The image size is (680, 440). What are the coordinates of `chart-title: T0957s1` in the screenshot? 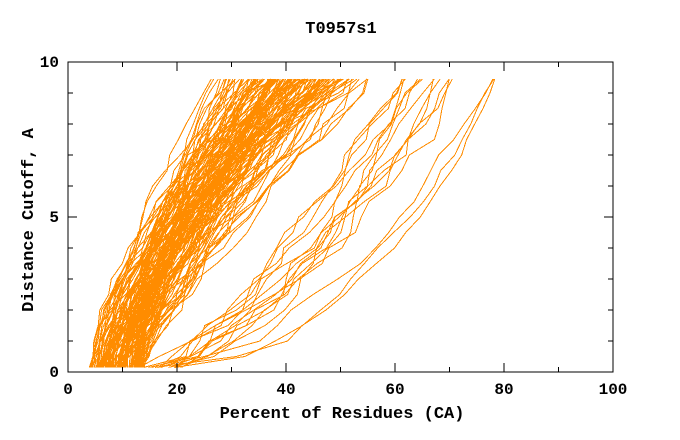 It's located at (340, 29).